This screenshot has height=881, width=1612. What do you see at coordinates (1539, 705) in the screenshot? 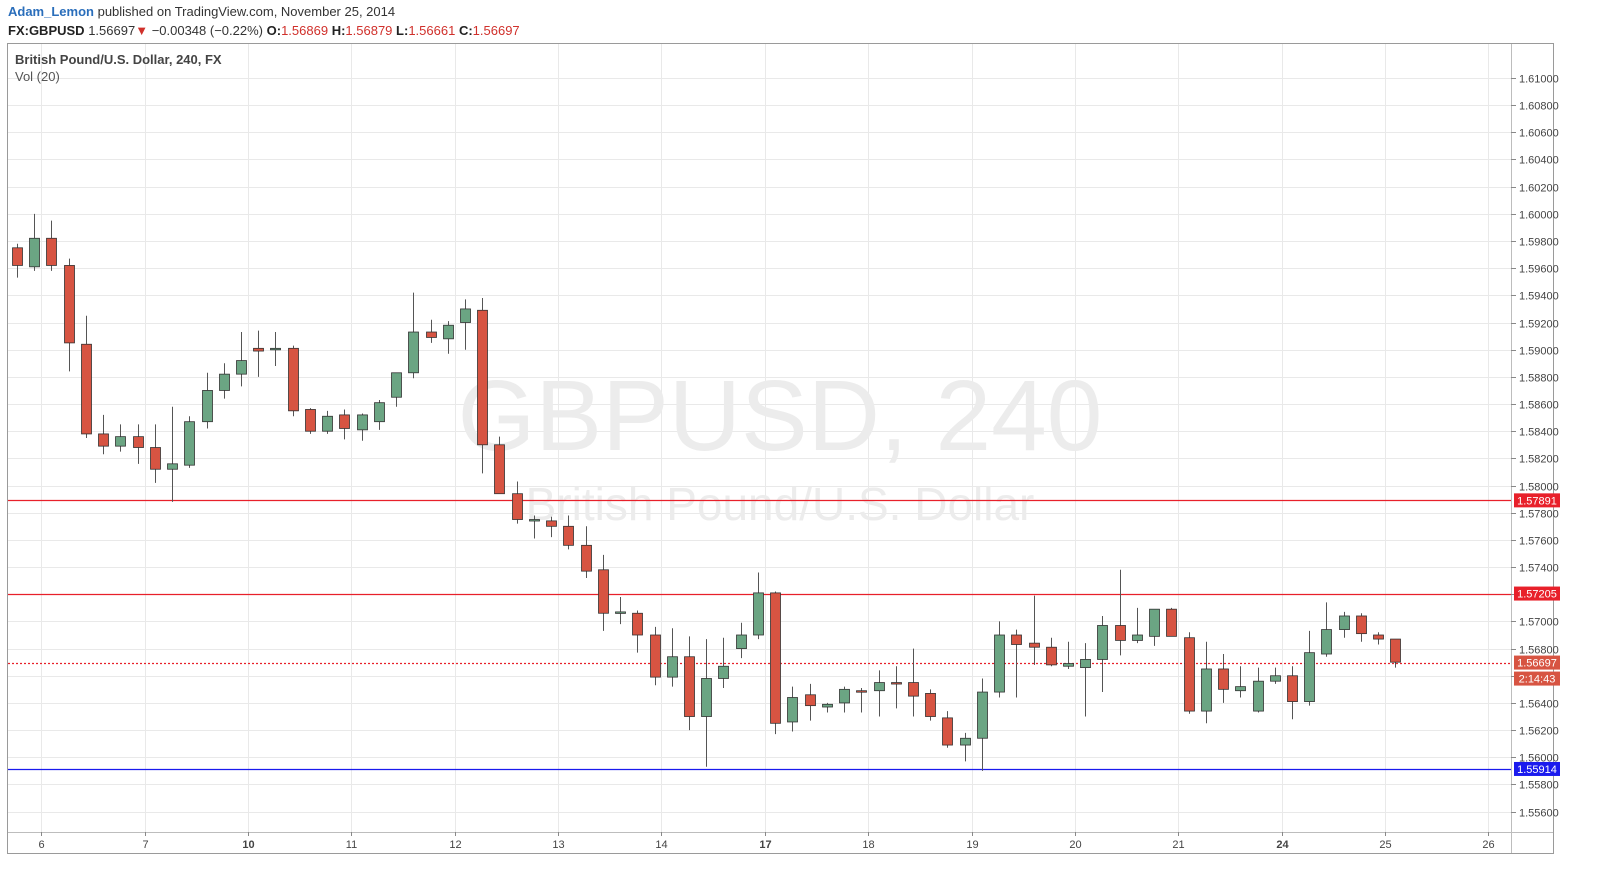
I see `y-tick-label: 1.56400` at bounding box center [1539, 705].